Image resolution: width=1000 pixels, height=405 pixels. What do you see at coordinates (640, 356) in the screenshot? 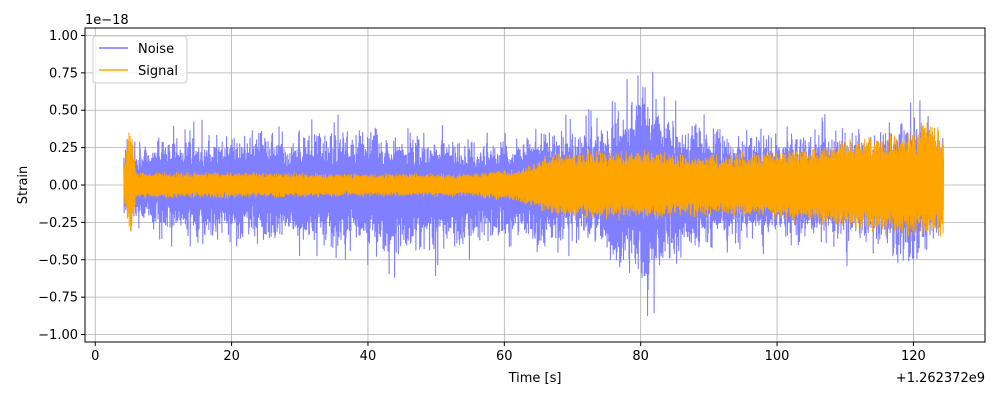
I see `x-tick-label: 80` at bounding box center [640, 356].